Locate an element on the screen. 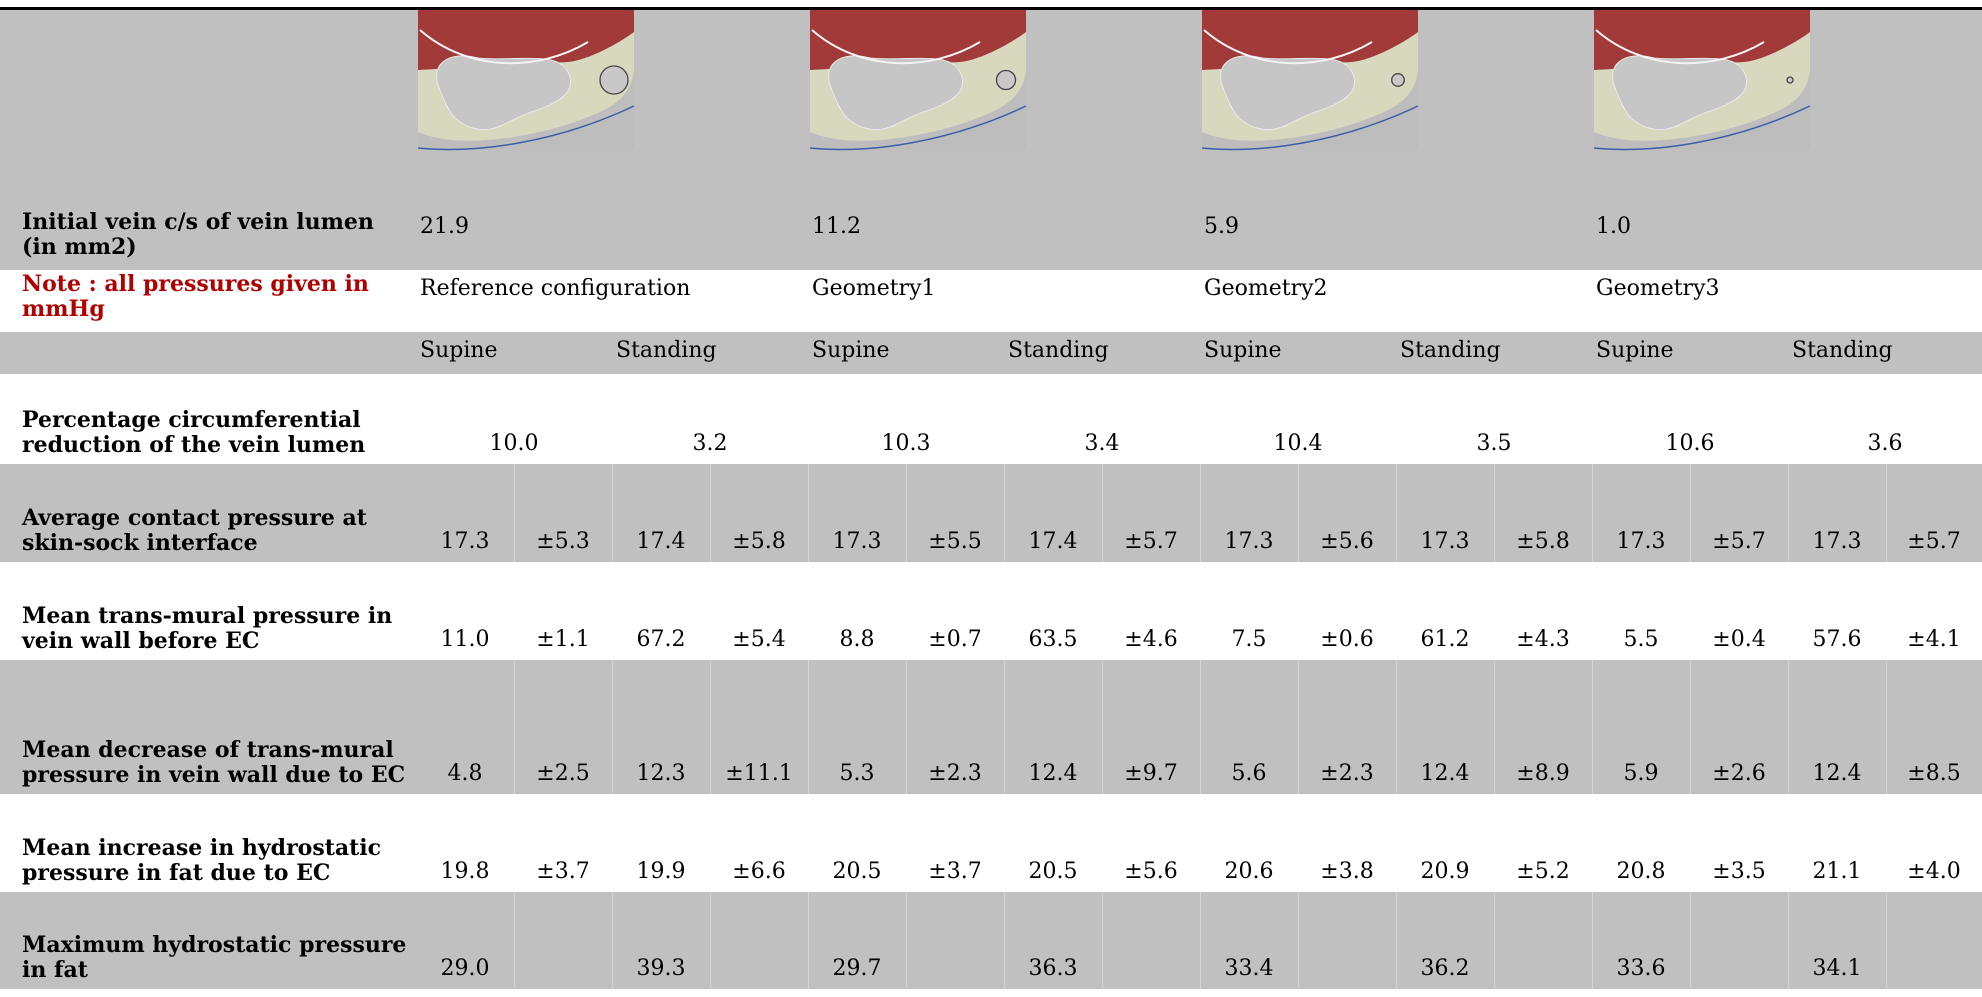 Image resolution: width=1982 pixels, height=997 pixels. hydro-max-value: 36.2 is located at coordinates (1445, 940).